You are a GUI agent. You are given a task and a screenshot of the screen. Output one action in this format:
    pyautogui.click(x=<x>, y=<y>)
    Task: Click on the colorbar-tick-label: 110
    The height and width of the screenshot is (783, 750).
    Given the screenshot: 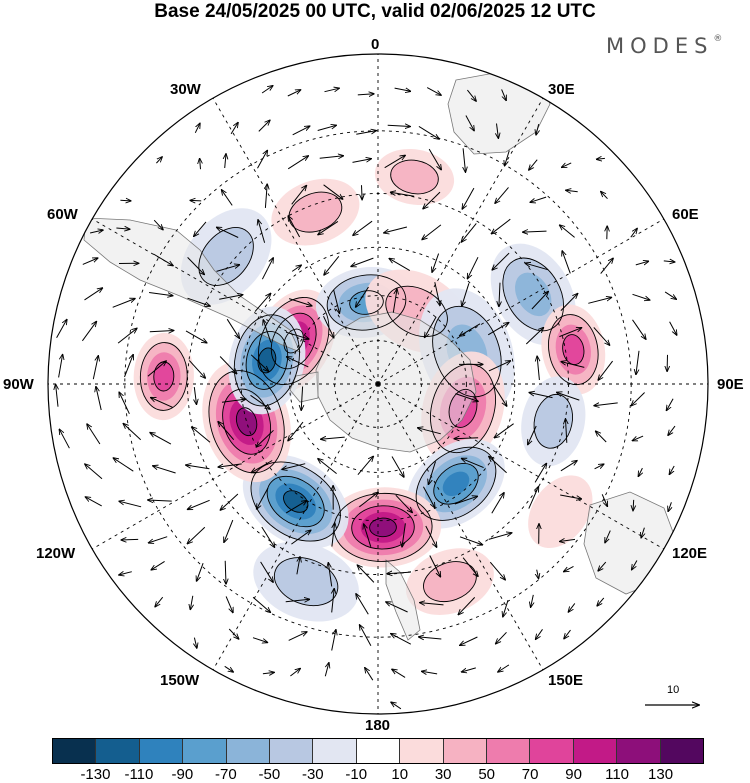 What is the action you would take?
    pyautogui.click(x=617, y=774)
    